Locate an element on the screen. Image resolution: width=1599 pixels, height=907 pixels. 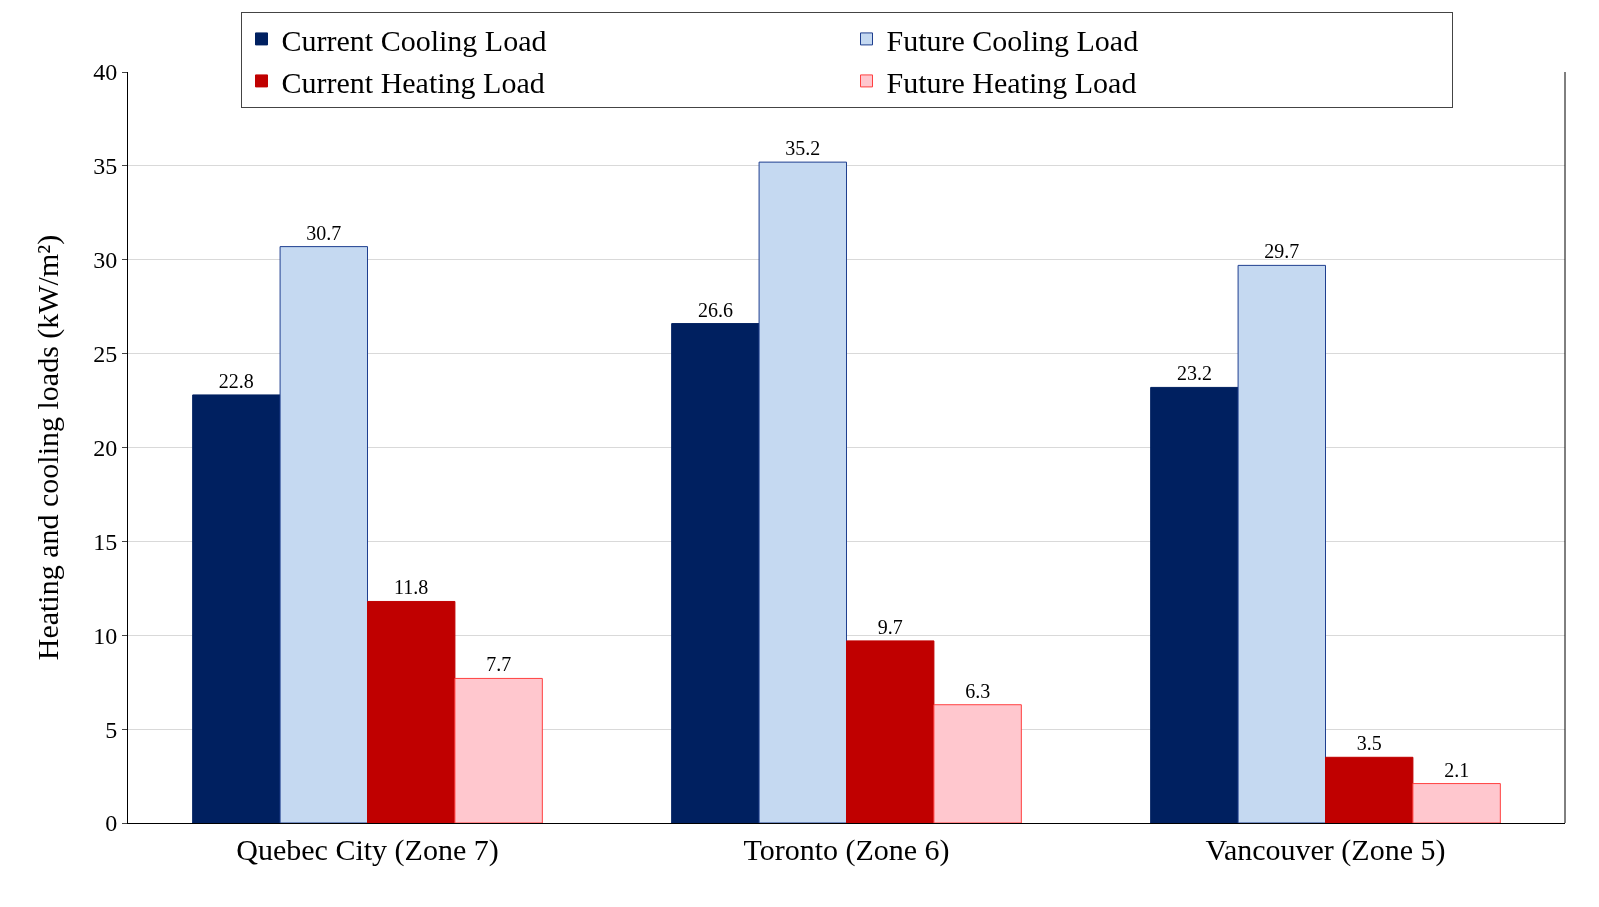
y-tick-label: 20 is located at coordinates (105, 447).